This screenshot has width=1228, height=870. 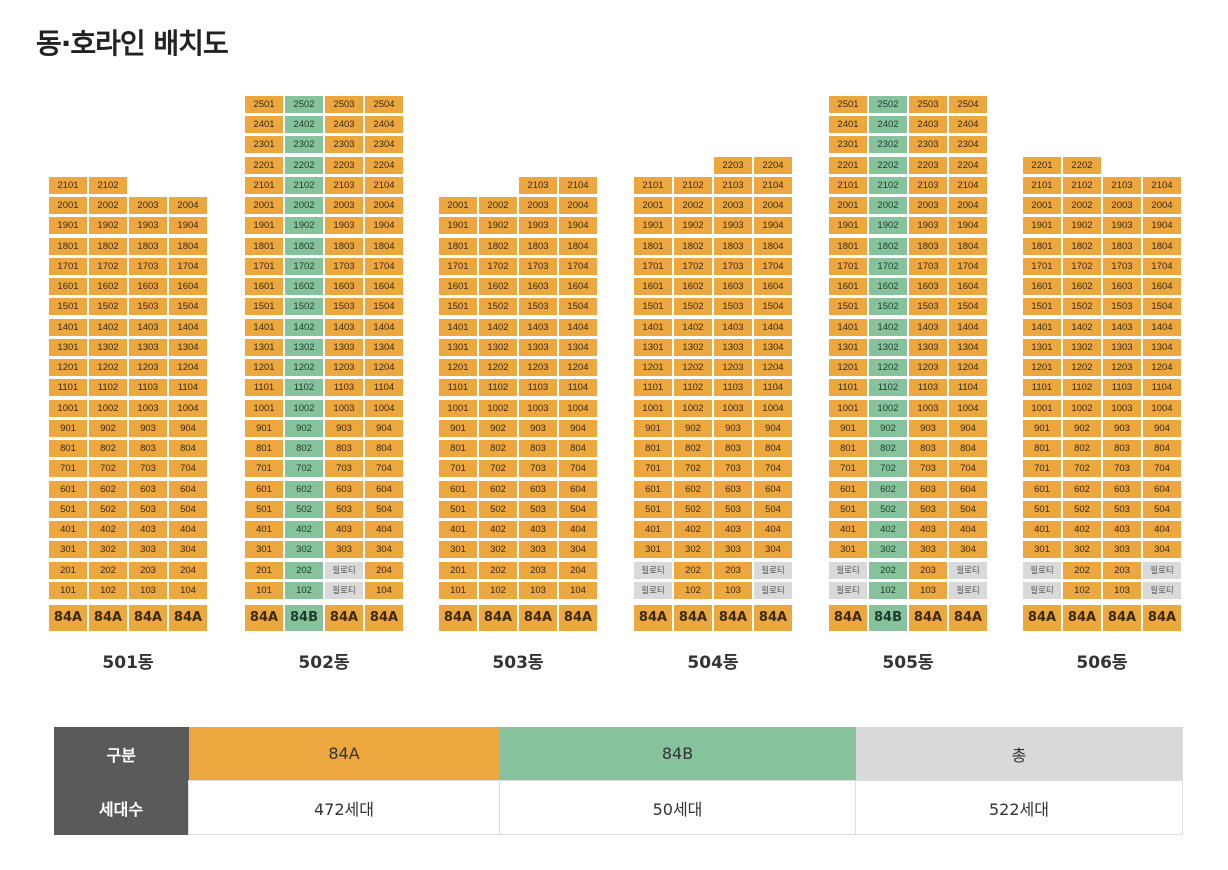 I want to click on unit-cell: 1002, so click(x=108, y=408).